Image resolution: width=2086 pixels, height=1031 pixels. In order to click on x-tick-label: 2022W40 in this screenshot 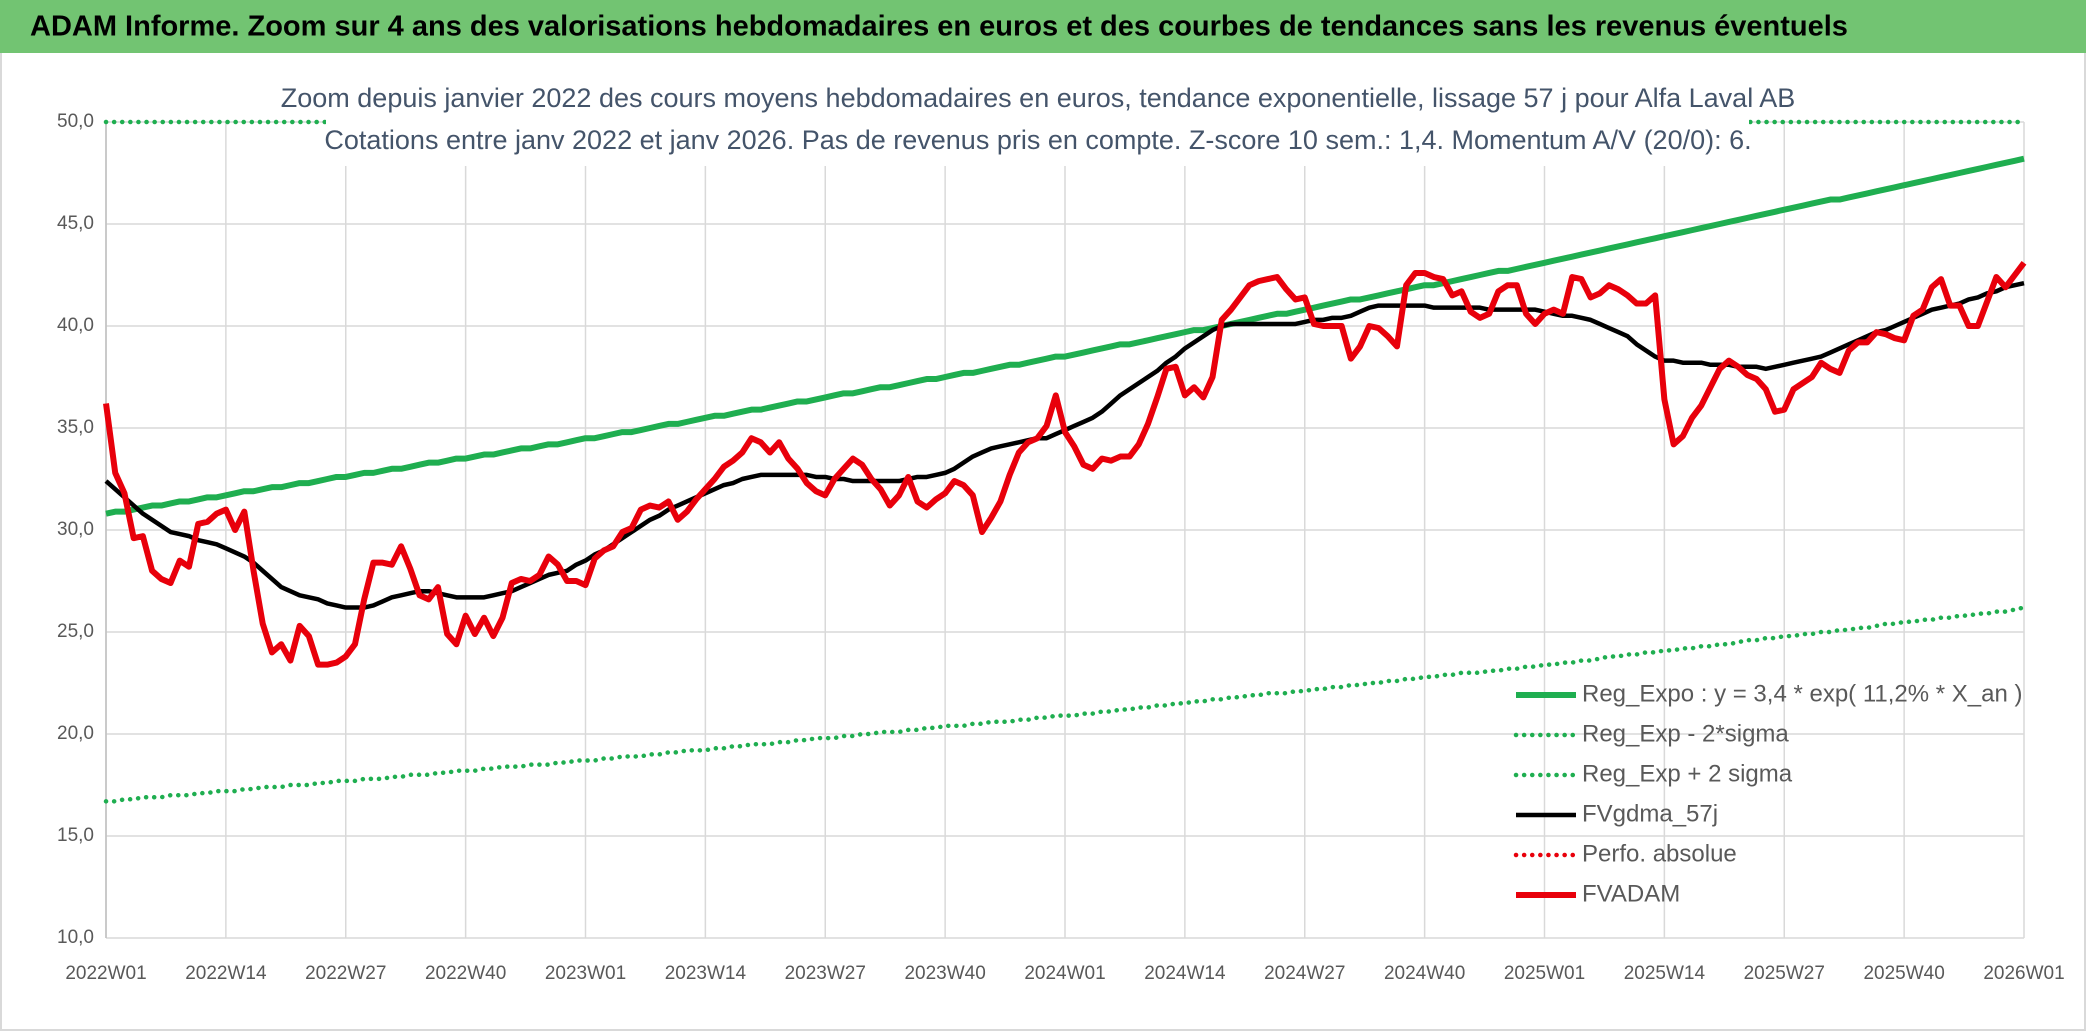, I will do `click(465, 973)`.